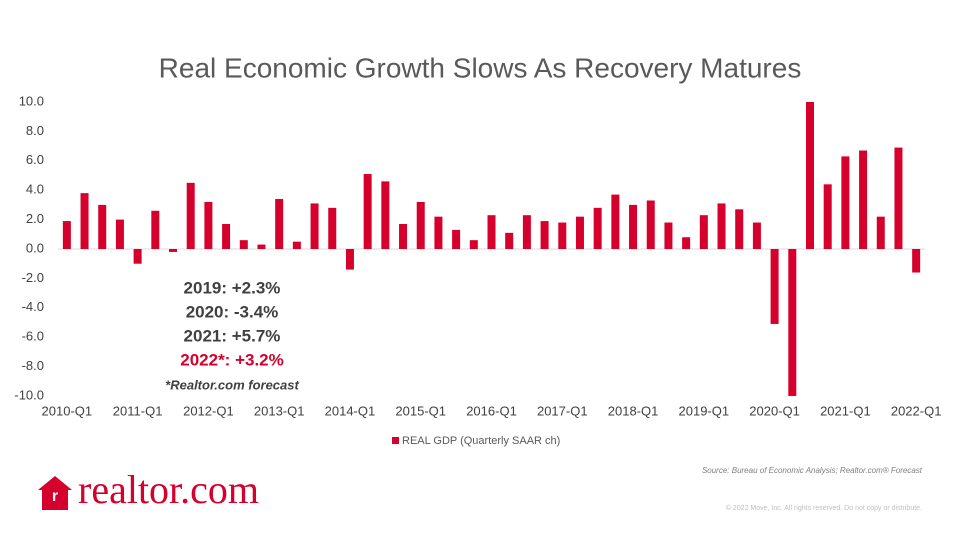  What do you see at coordinates (35, 130) in the screenshot?
I see `y-tick-label: 8.0` at bounding box center [35, 130].